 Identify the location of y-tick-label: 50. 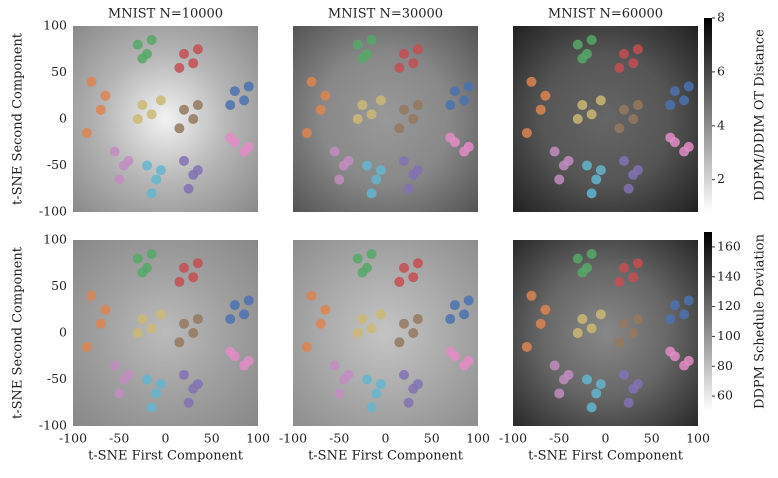
(59, 71).